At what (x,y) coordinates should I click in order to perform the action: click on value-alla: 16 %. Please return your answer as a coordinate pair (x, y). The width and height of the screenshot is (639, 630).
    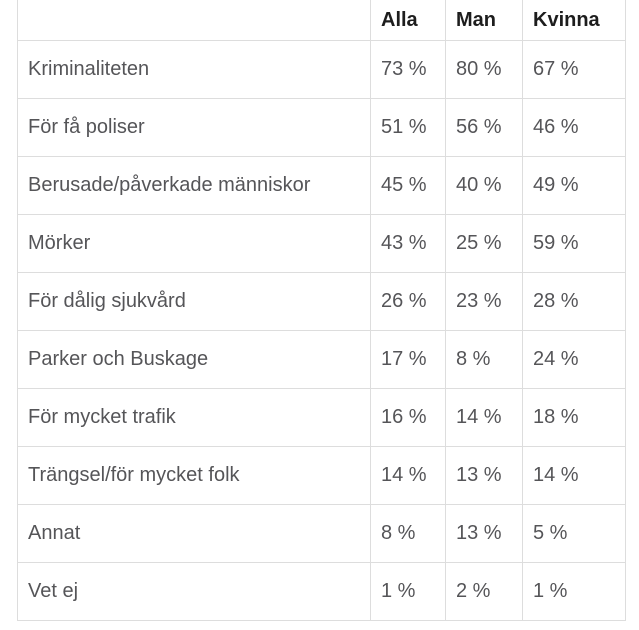
    Looking at the image, I should click on (408, 417).